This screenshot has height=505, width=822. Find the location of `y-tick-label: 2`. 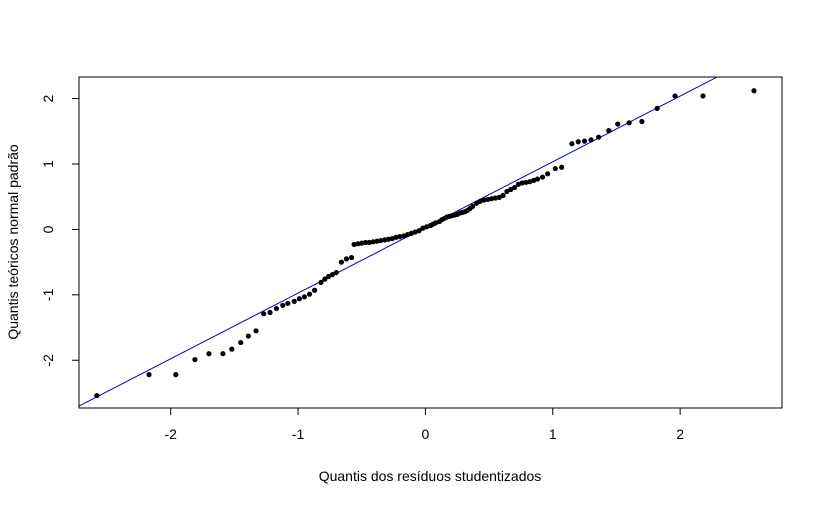

y-tick-label: 2 is located at coordinates (48, 98).